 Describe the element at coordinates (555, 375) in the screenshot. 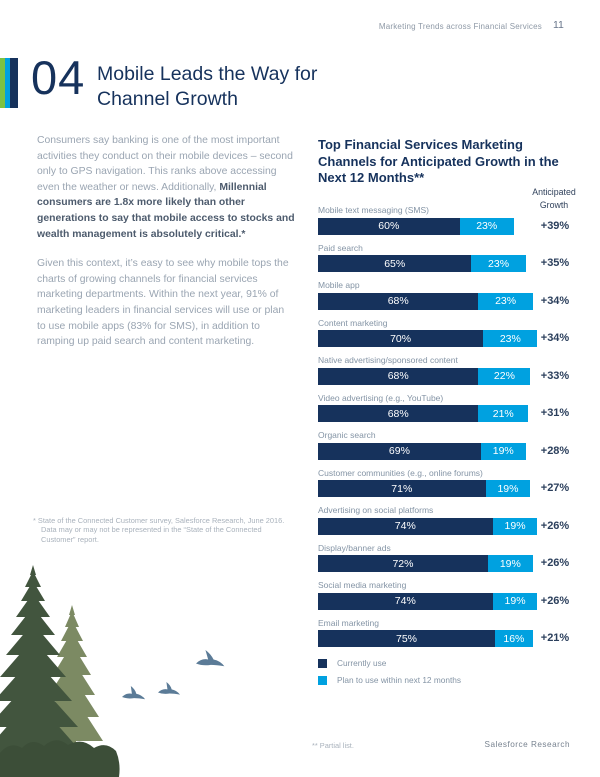

I see `anticipated-growth-value: +33%` at that location.